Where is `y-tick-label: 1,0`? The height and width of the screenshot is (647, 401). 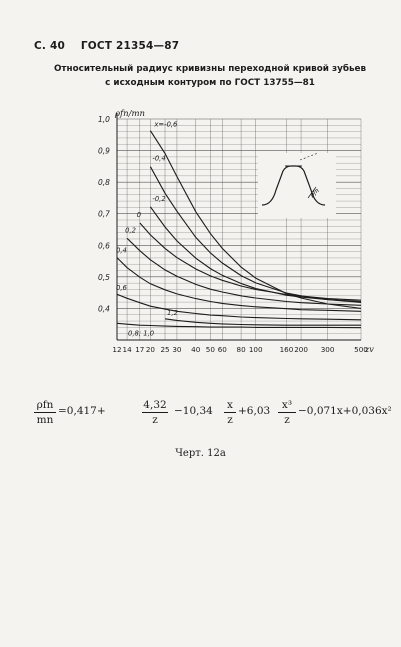 y-tick-label: 1,0 is located at coordinates (104, 119).